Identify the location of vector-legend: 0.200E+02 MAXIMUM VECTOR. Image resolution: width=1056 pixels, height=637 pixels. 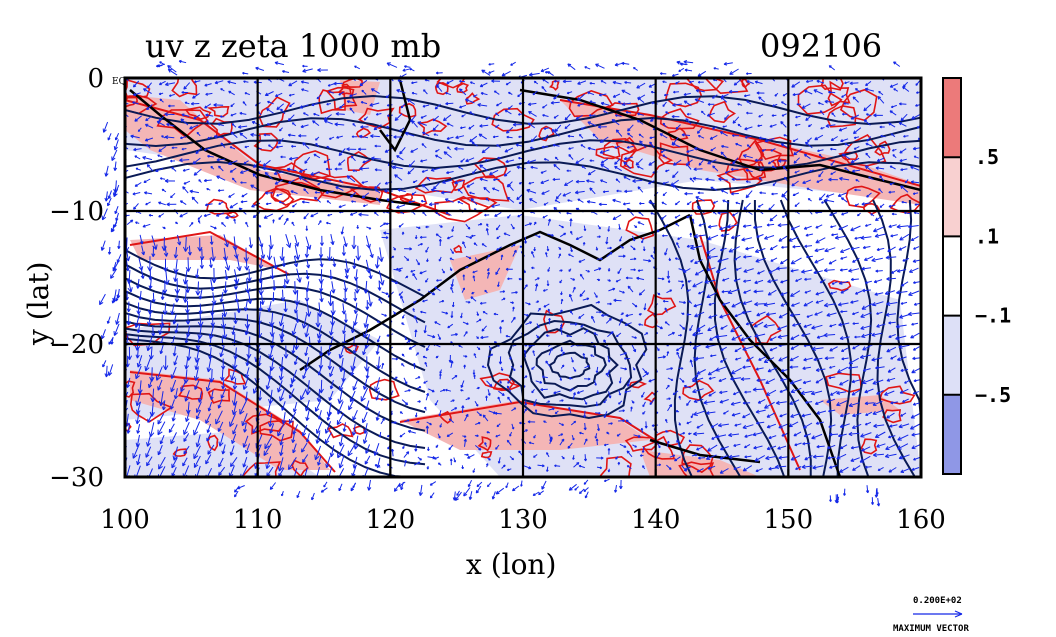
(931, 615).